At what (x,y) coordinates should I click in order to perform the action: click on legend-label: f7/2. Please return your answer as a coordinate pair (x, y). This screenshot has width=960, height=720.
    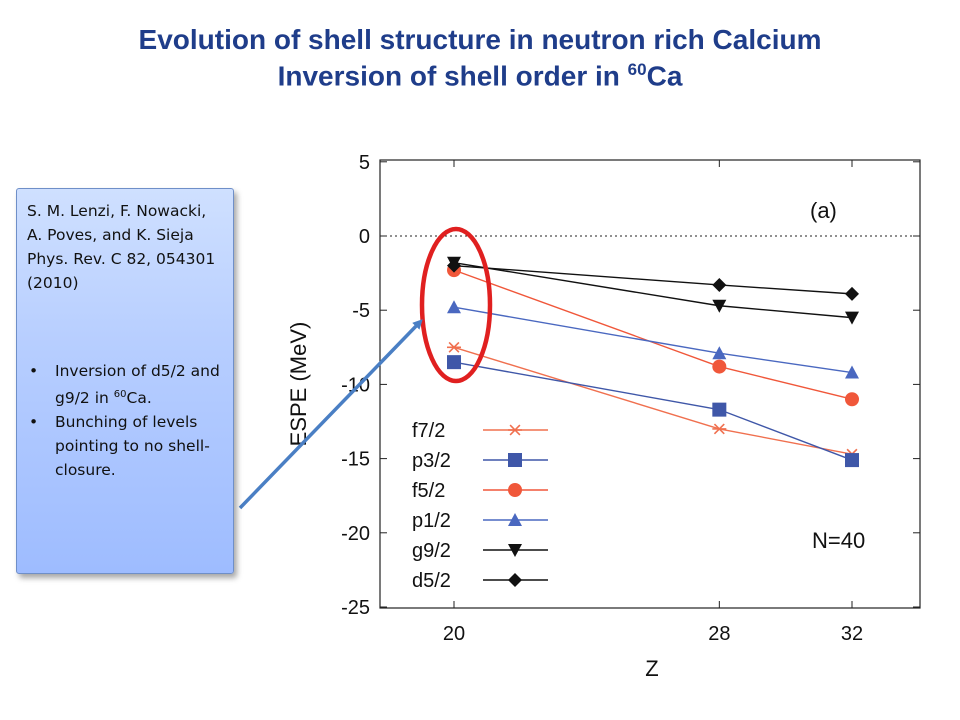
    Looking at the image, I should click on (428, 431).